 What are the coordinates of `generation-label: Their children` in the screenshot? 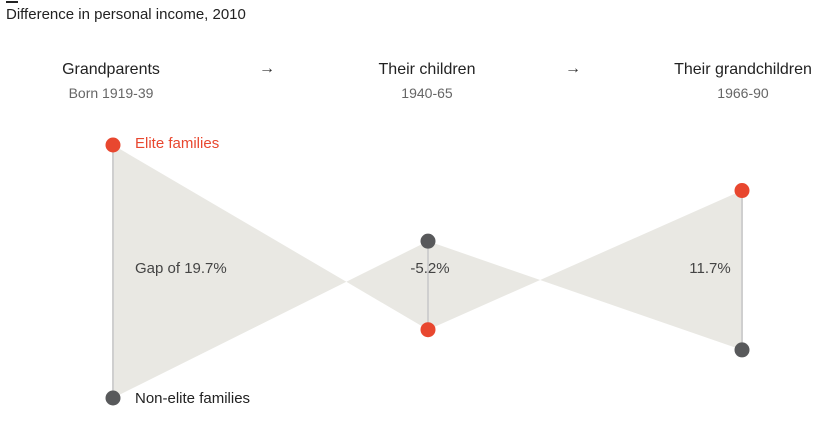 It's located at (427, 69).